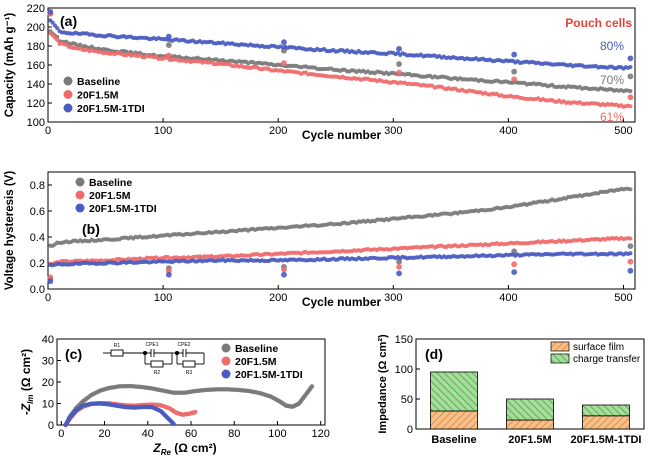 This screenshot has height=459, width=650. What do you see at coordinates (529, 440) in the screenshot?
I see `category-label: 20F1.5M` at bounding box center [529, 440].